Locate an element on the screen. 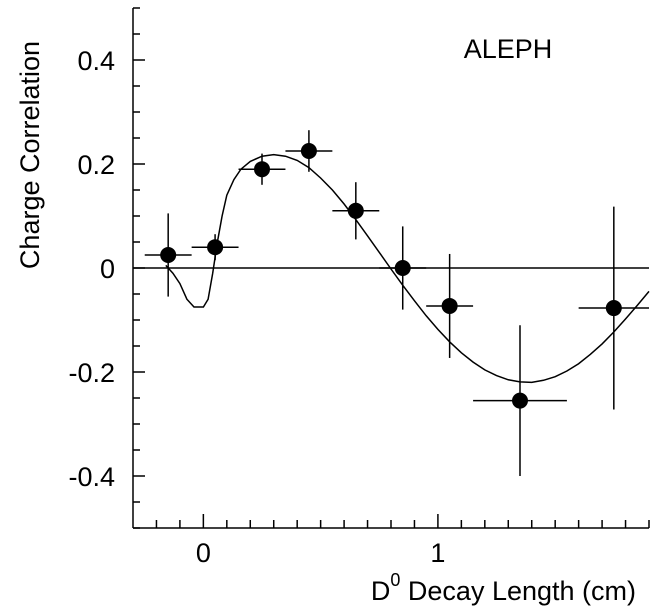  x-axis-title-rest: Decay Length (cm) is located at coordinates (518, 591).